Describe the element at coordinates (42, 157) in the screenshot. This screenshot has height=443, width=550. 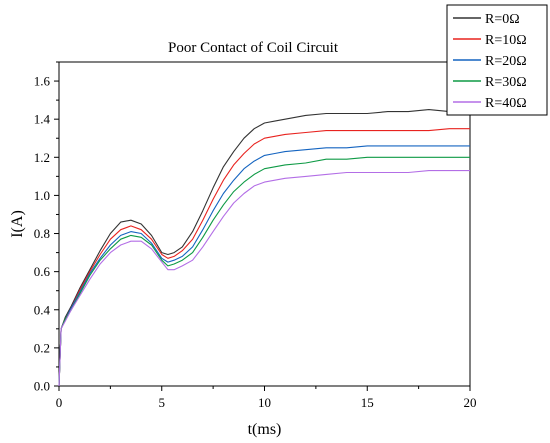
I see `y-tick-label: 1.2` at that location.